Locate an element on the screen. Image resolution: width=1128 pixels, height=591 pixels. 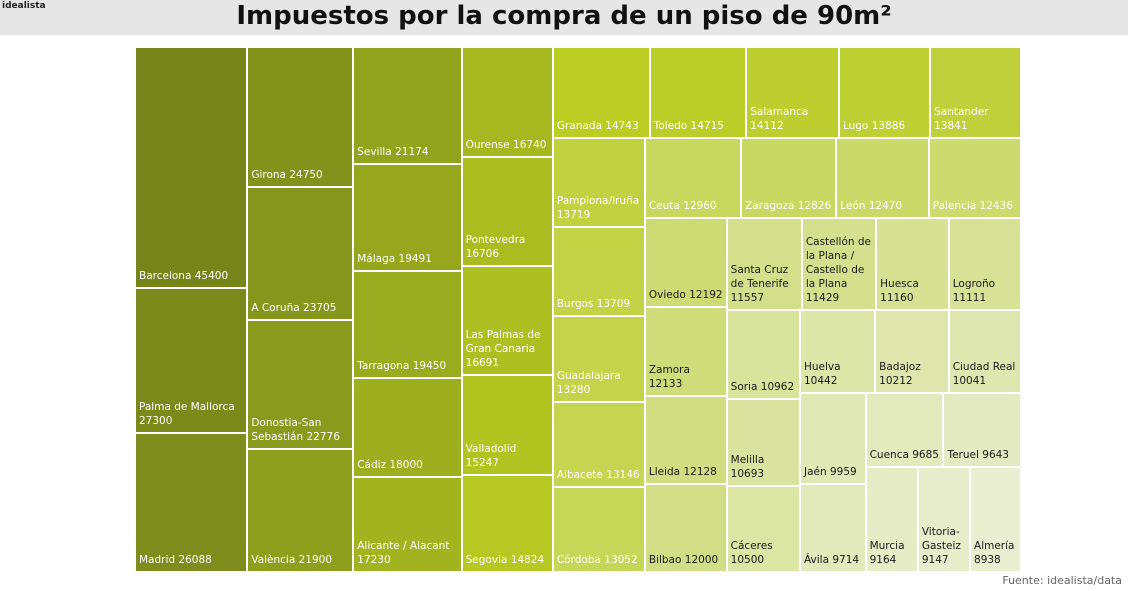
treemap-cell: Ourense 16740 is located at coordinates (507, 102).